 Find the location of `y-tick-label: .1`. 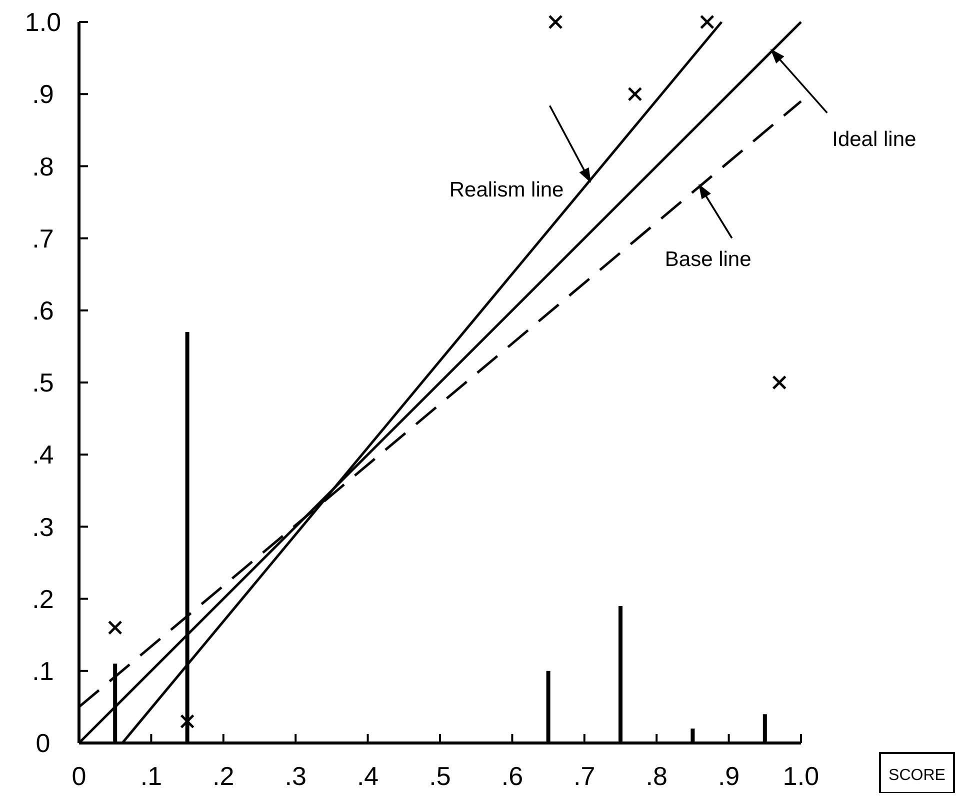

y-tick-label: .1 is located at coordinates (43, 671).